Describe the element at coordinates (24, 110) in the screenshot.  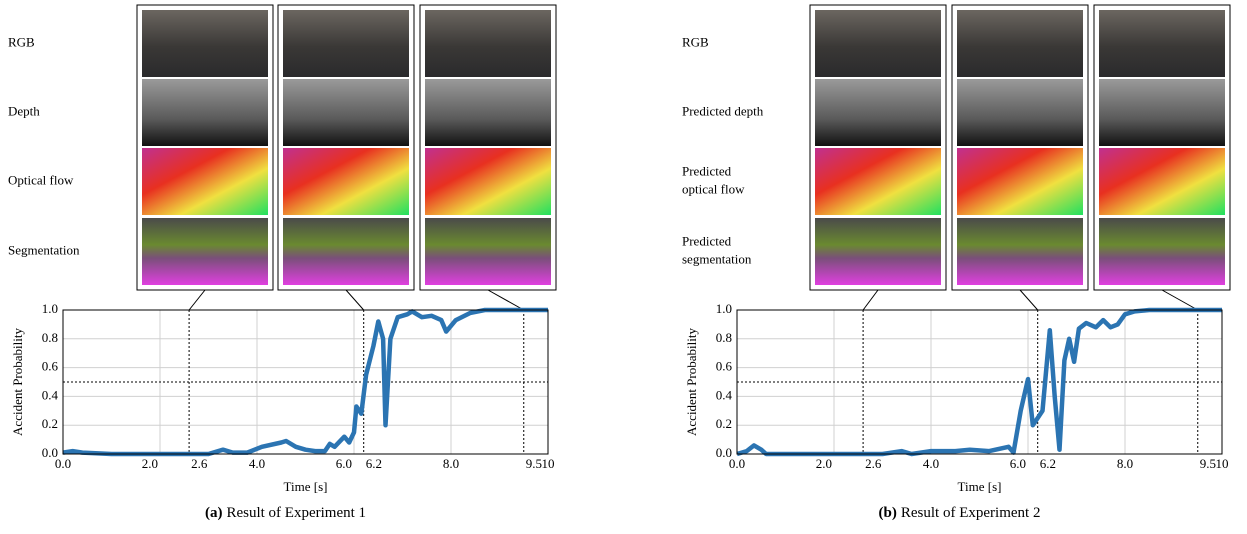
I see `row-label: Depth` at that location.